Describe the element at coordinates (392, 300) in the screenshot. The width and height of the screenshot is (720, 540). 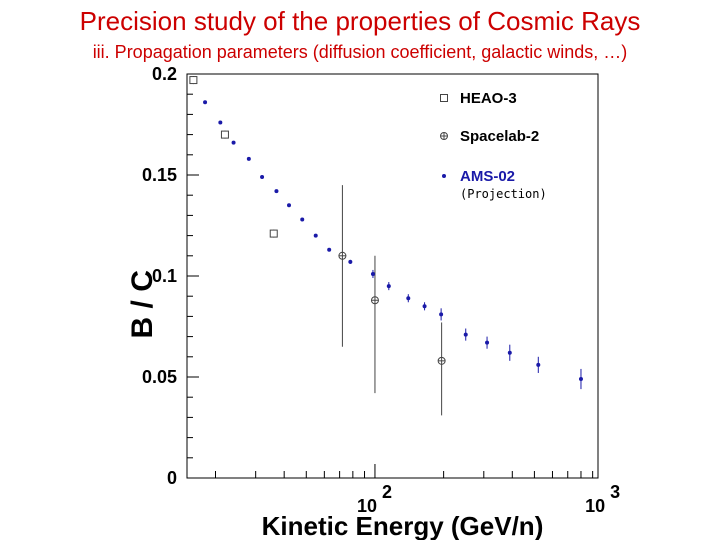
I see `series-spacelab` at that location.